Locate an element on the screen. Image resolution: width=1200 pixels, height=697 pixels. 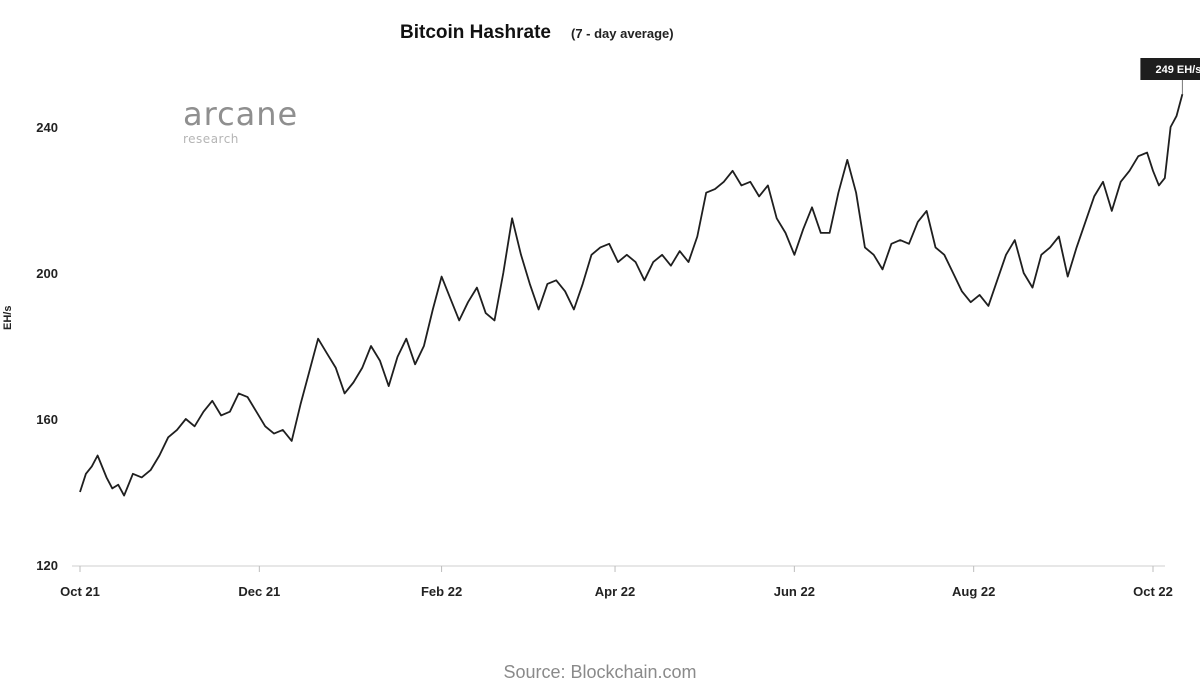
arcane-research-logo: arcane research is located at coordinates (240, 122).